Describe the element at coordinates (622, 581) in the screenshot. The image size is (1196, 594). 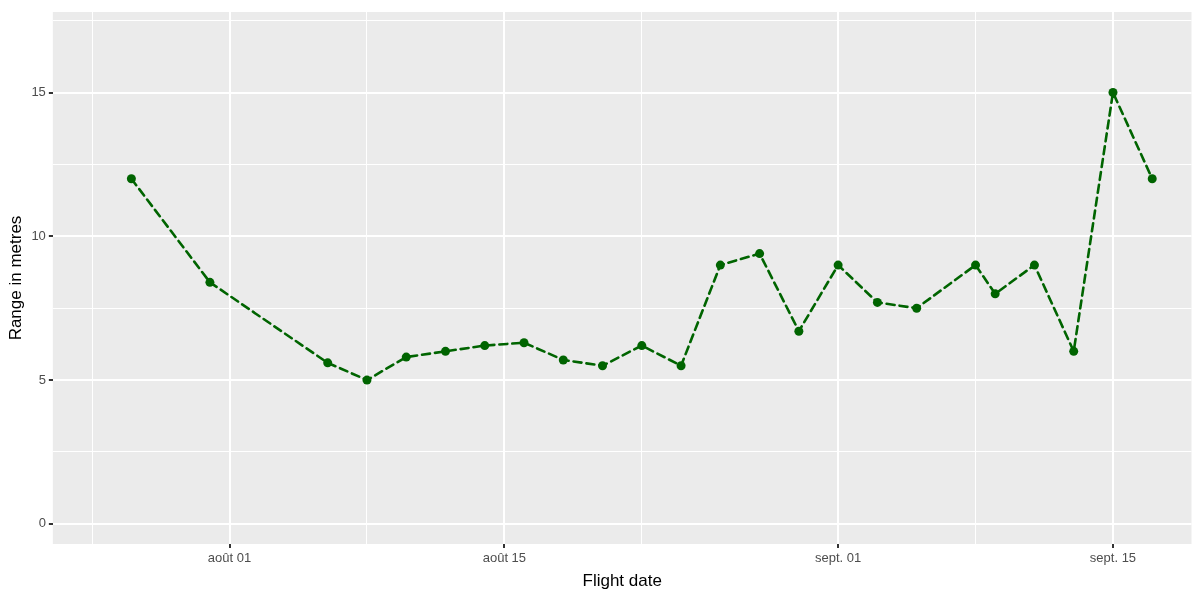
I see `x-axis-title: Flight date` at that location.